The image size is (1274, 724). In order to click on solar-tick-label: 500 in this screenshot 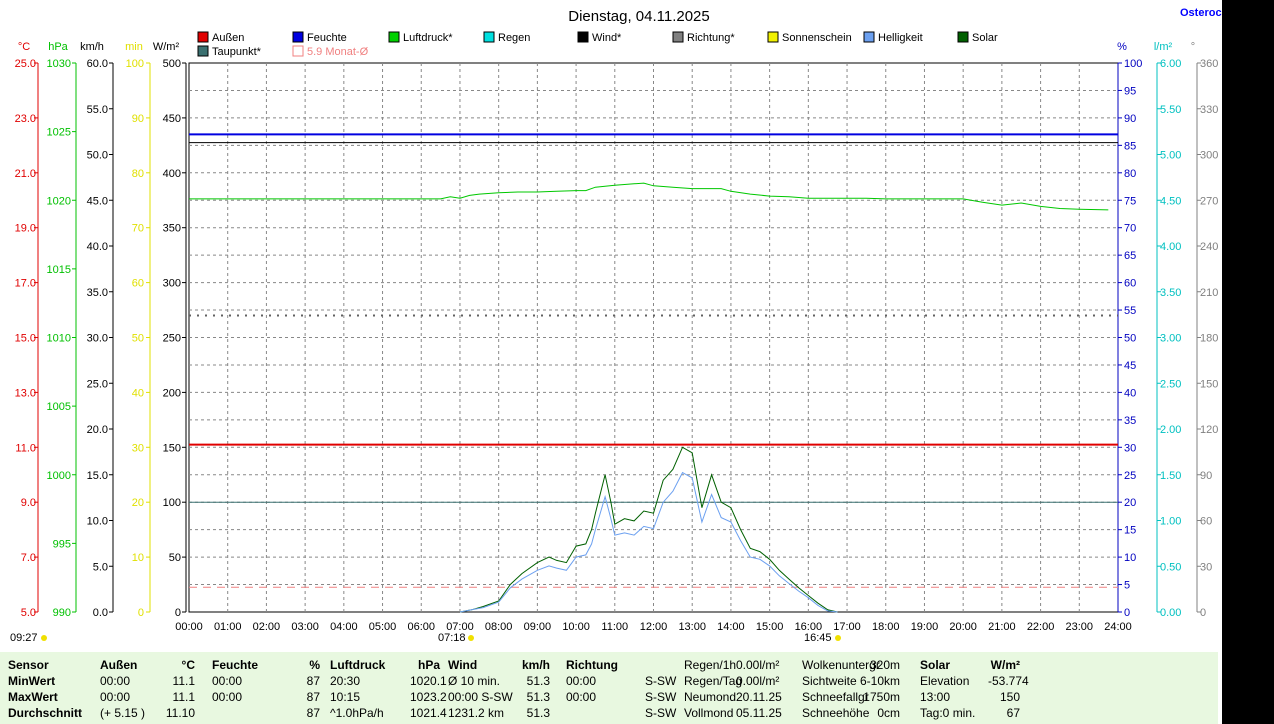, I will do `click(172, 64)`.